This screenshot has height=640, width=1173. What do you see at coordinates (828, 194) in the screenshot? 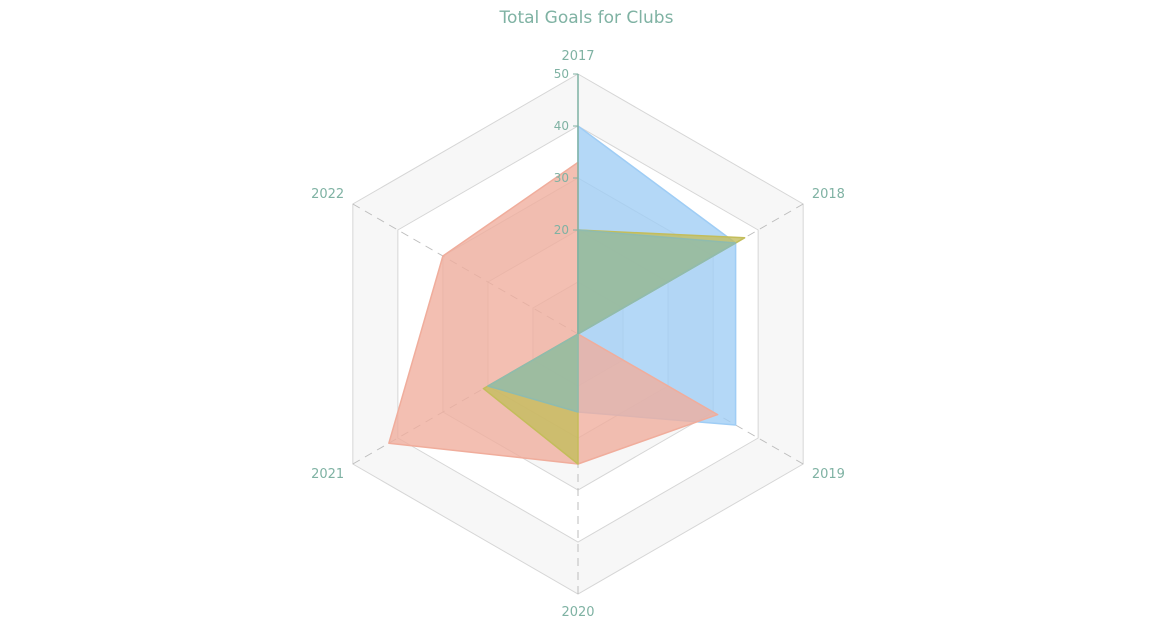
I see `axis-label-2018: 2018` at bounding box center [828, 194].